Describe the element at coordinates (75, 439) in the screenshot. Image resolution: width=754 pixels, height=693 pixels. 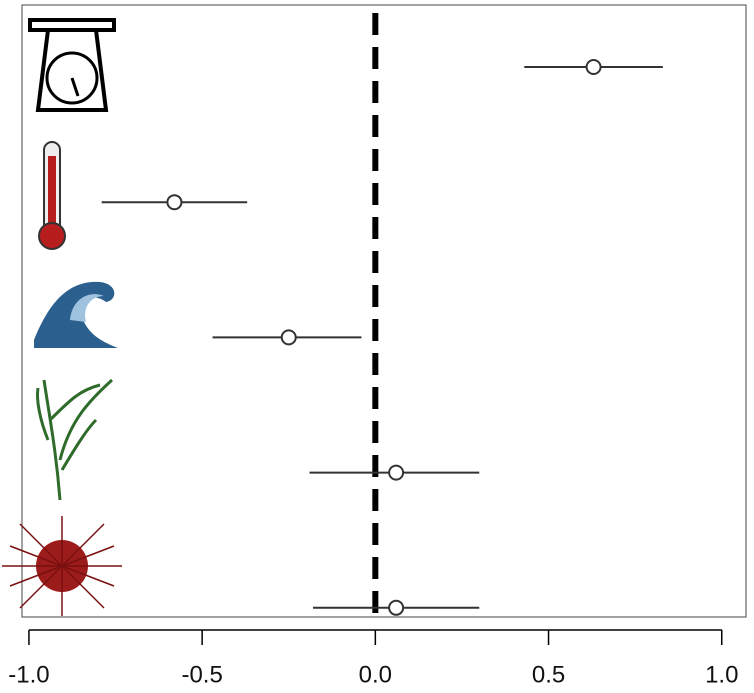
I see `kelp-icon` at that location.